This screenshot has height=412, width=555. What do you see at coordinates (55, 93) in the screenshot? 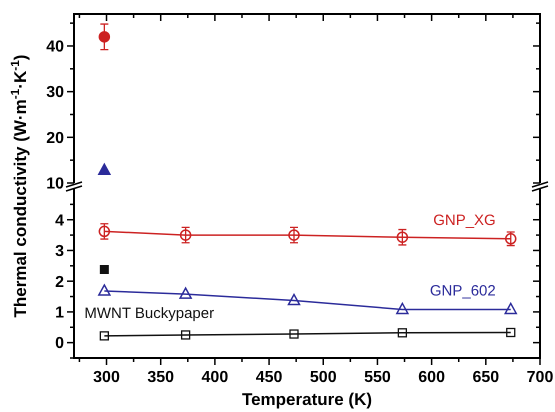
I see `y-tick-label: 30` at bounding box center [55, 93].